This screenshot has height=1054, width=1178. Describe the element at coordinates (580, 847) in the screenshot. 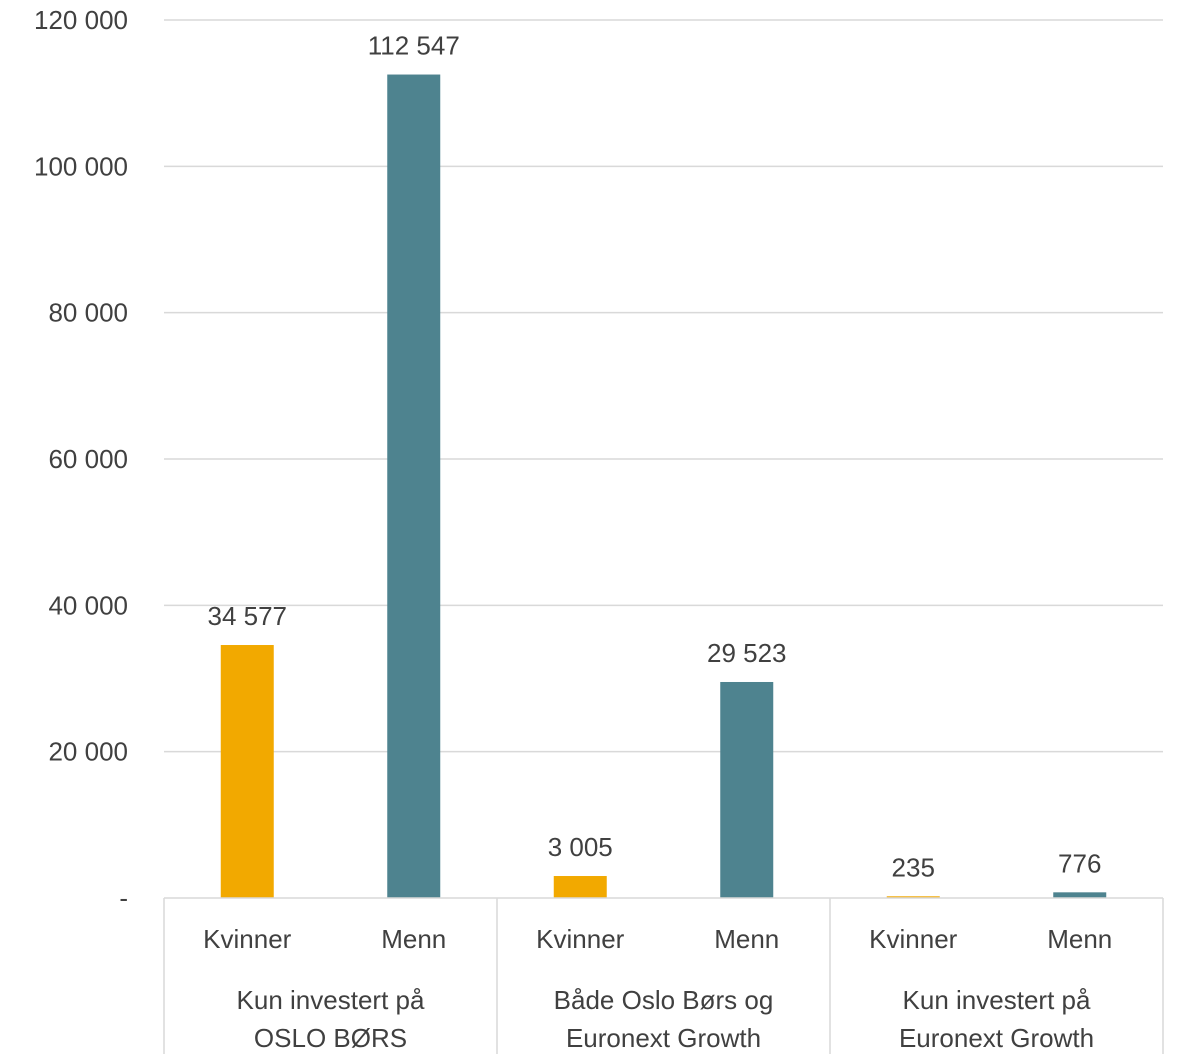

I see `data-label: 3 005` at that location.